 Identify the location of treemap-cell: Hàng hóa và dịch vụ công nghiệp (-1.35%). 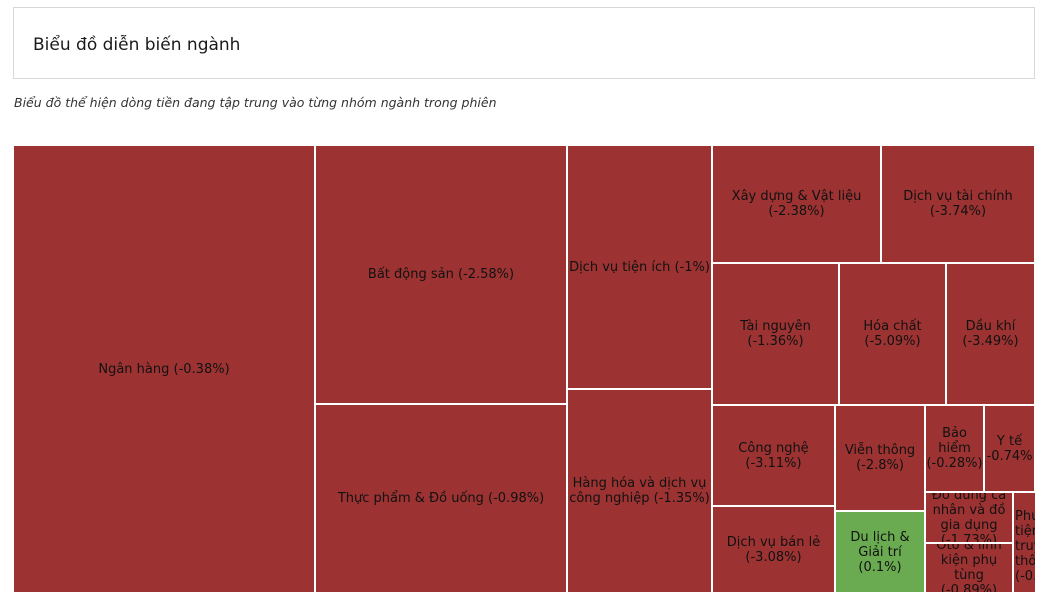
(639, 491).